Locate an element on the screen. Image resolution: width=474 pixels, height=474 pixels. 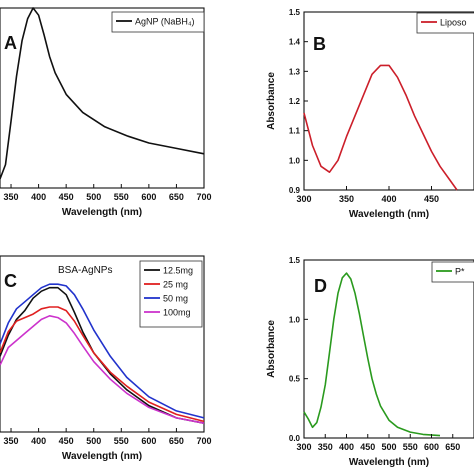
y-tick-label: 1.4 is located at coordinates (295, 42).